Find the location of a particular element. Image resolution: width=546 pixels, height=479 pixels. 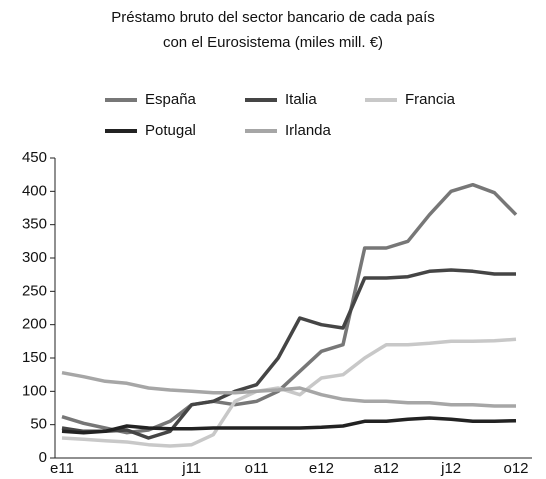

x-tick-label: o12 is located at coordinates (515, 468).